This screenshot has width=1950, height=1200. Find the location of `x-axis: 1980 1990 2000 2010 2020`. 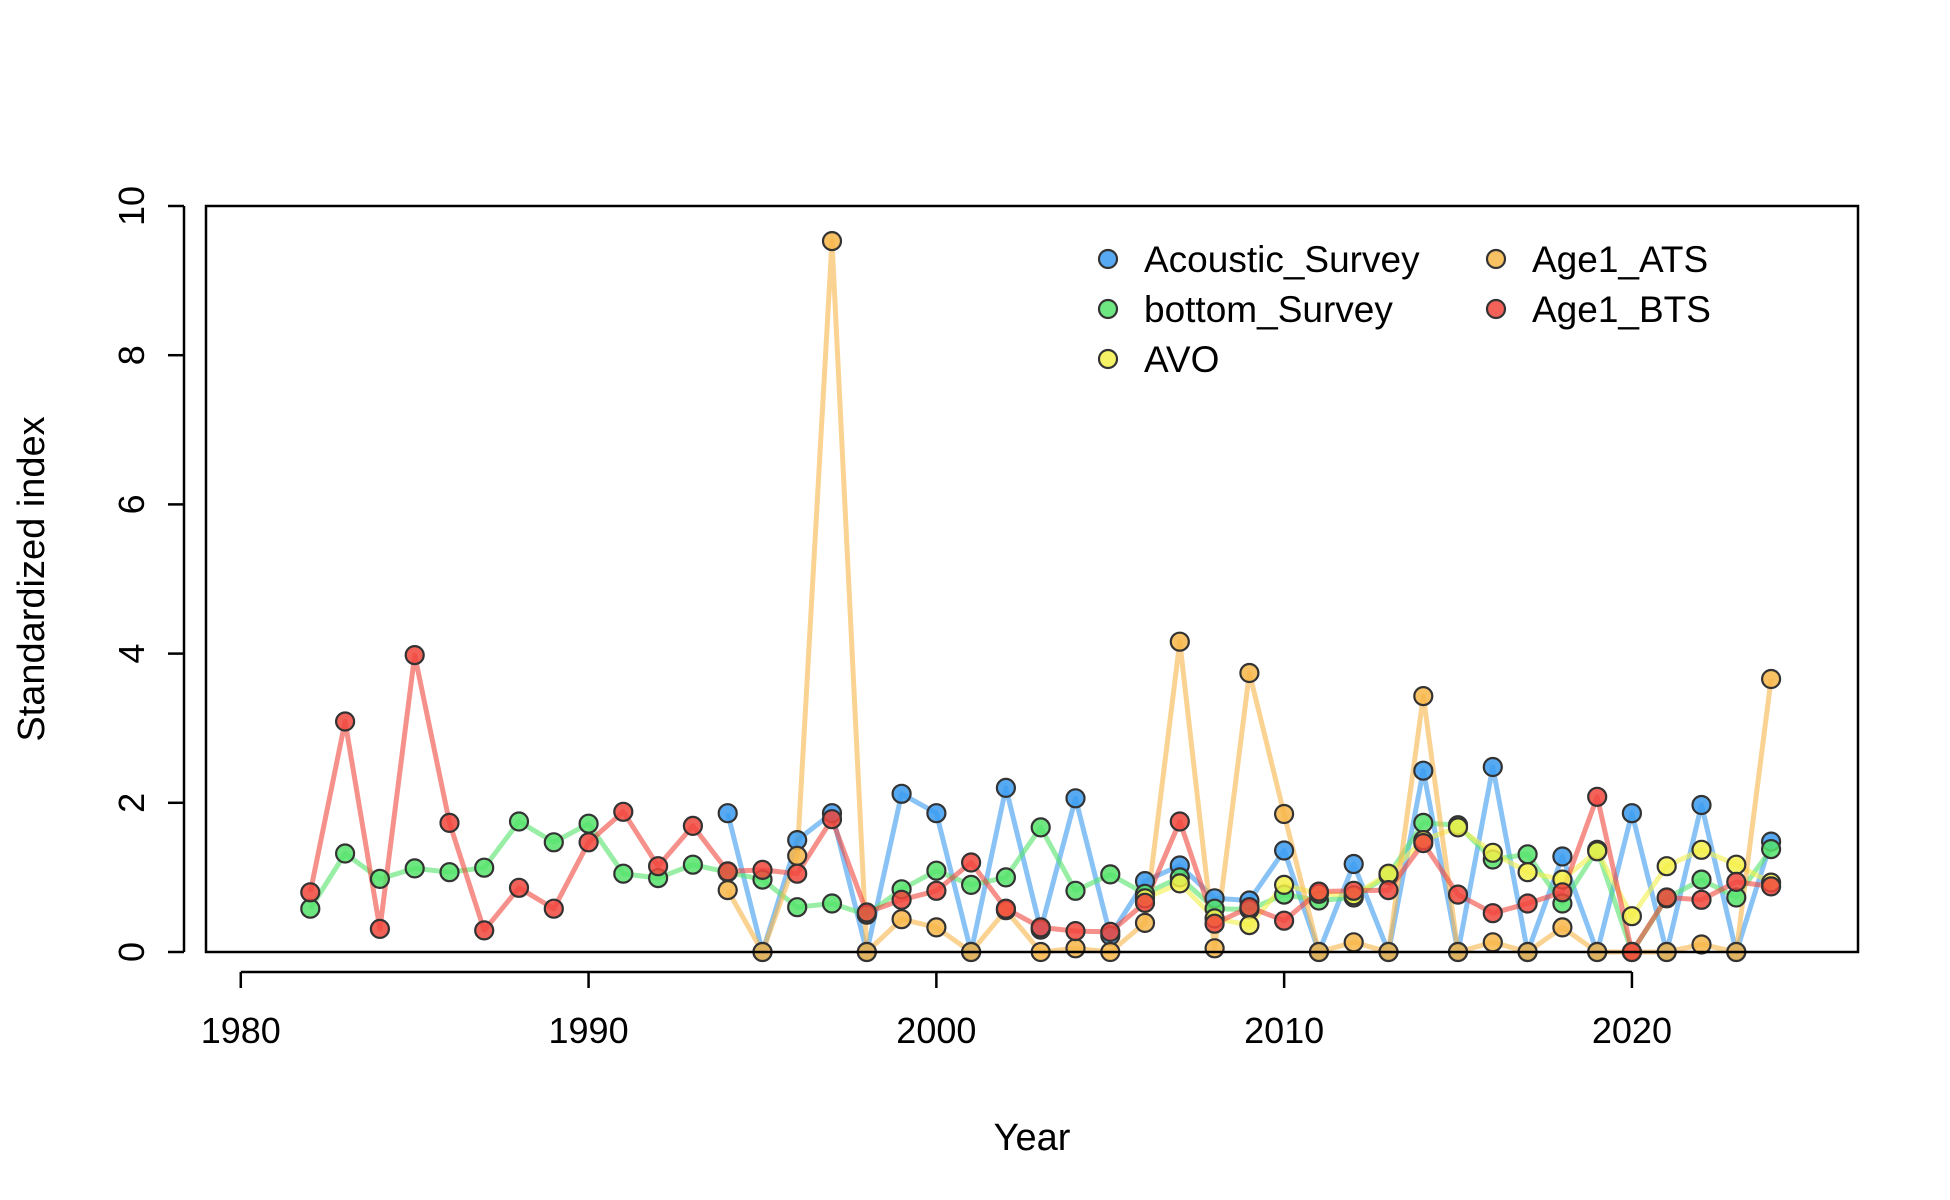

x-axis: 1980 1990 2000 2010 2020 is located at coordinates (936, 1010).